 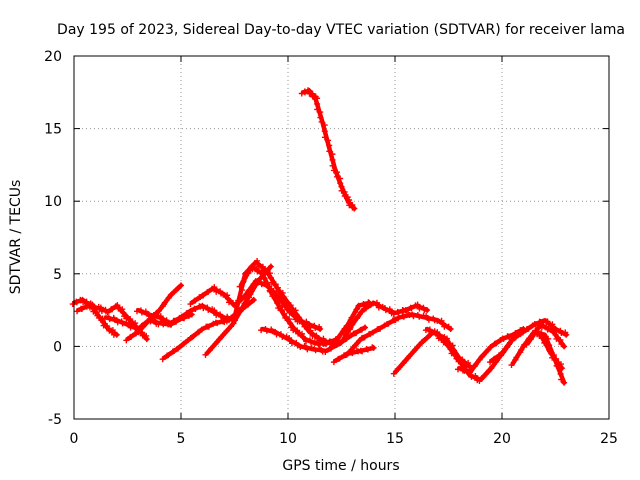 What do you see at coordinates (609, 439) in the screenshot?
I see `x-tick-label: 25` at bounding box center [609, 439].